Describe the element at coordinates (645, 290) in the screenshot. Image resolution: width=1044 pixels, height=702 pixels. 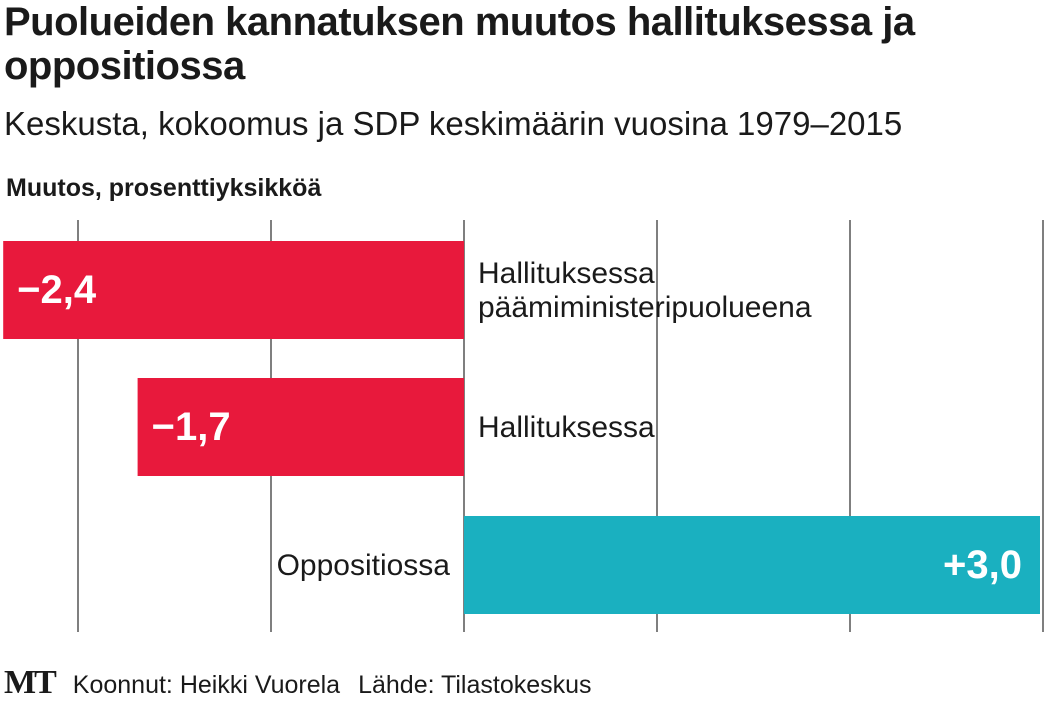
I see `category-label: Hallituksessa päämiministeripuolueena` at that location.